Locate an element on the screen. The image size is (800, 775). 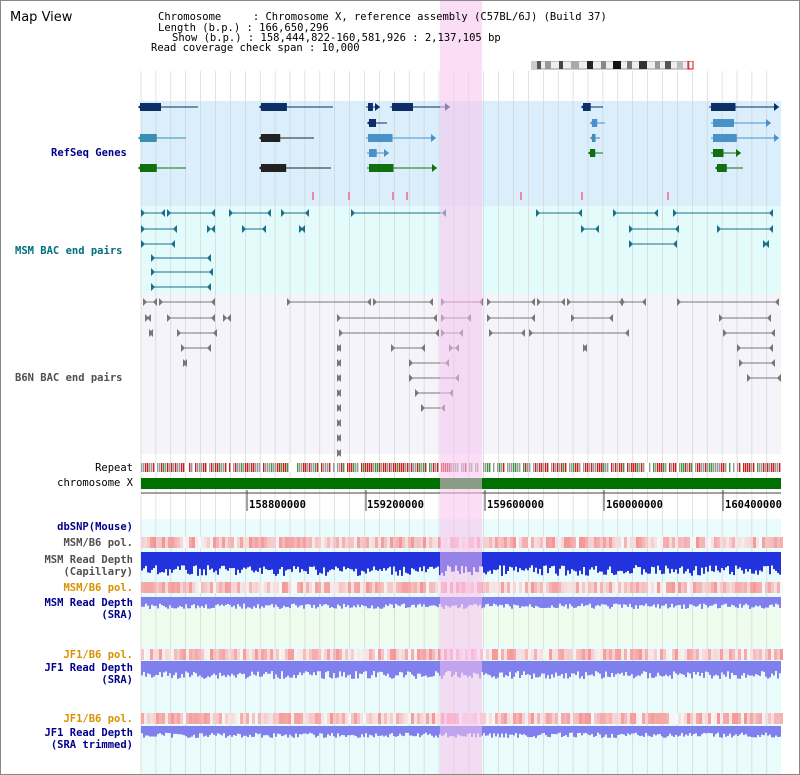
jf1-depth-trimmed-label: JF1 Read Depth is located at coordinates (88, 733).